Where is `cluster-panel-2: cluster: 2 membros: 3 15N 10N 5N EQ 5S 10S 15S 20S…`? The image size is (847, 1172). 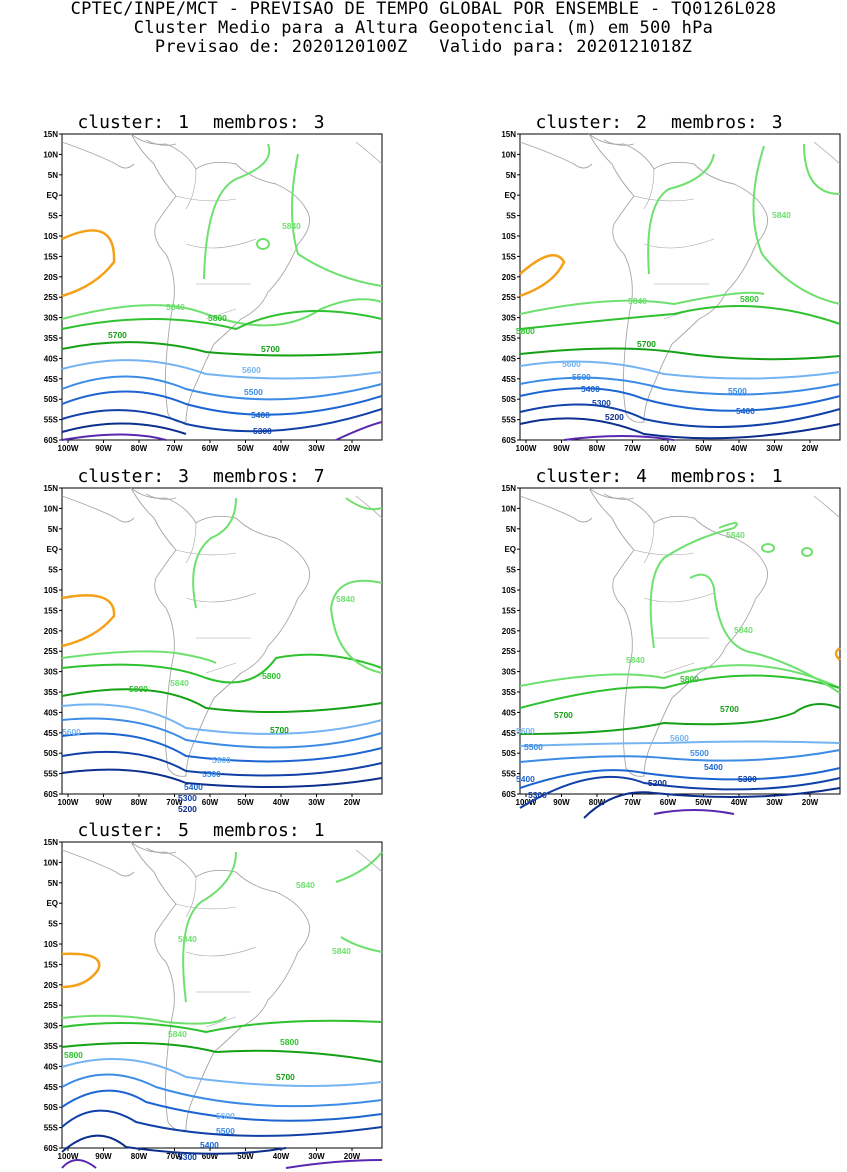
cluster-panel-2: cluster: 2 membros: 3 15N 10N 5N EQ 5S 10S 15S 20S… is located at coordinates (667, 282).